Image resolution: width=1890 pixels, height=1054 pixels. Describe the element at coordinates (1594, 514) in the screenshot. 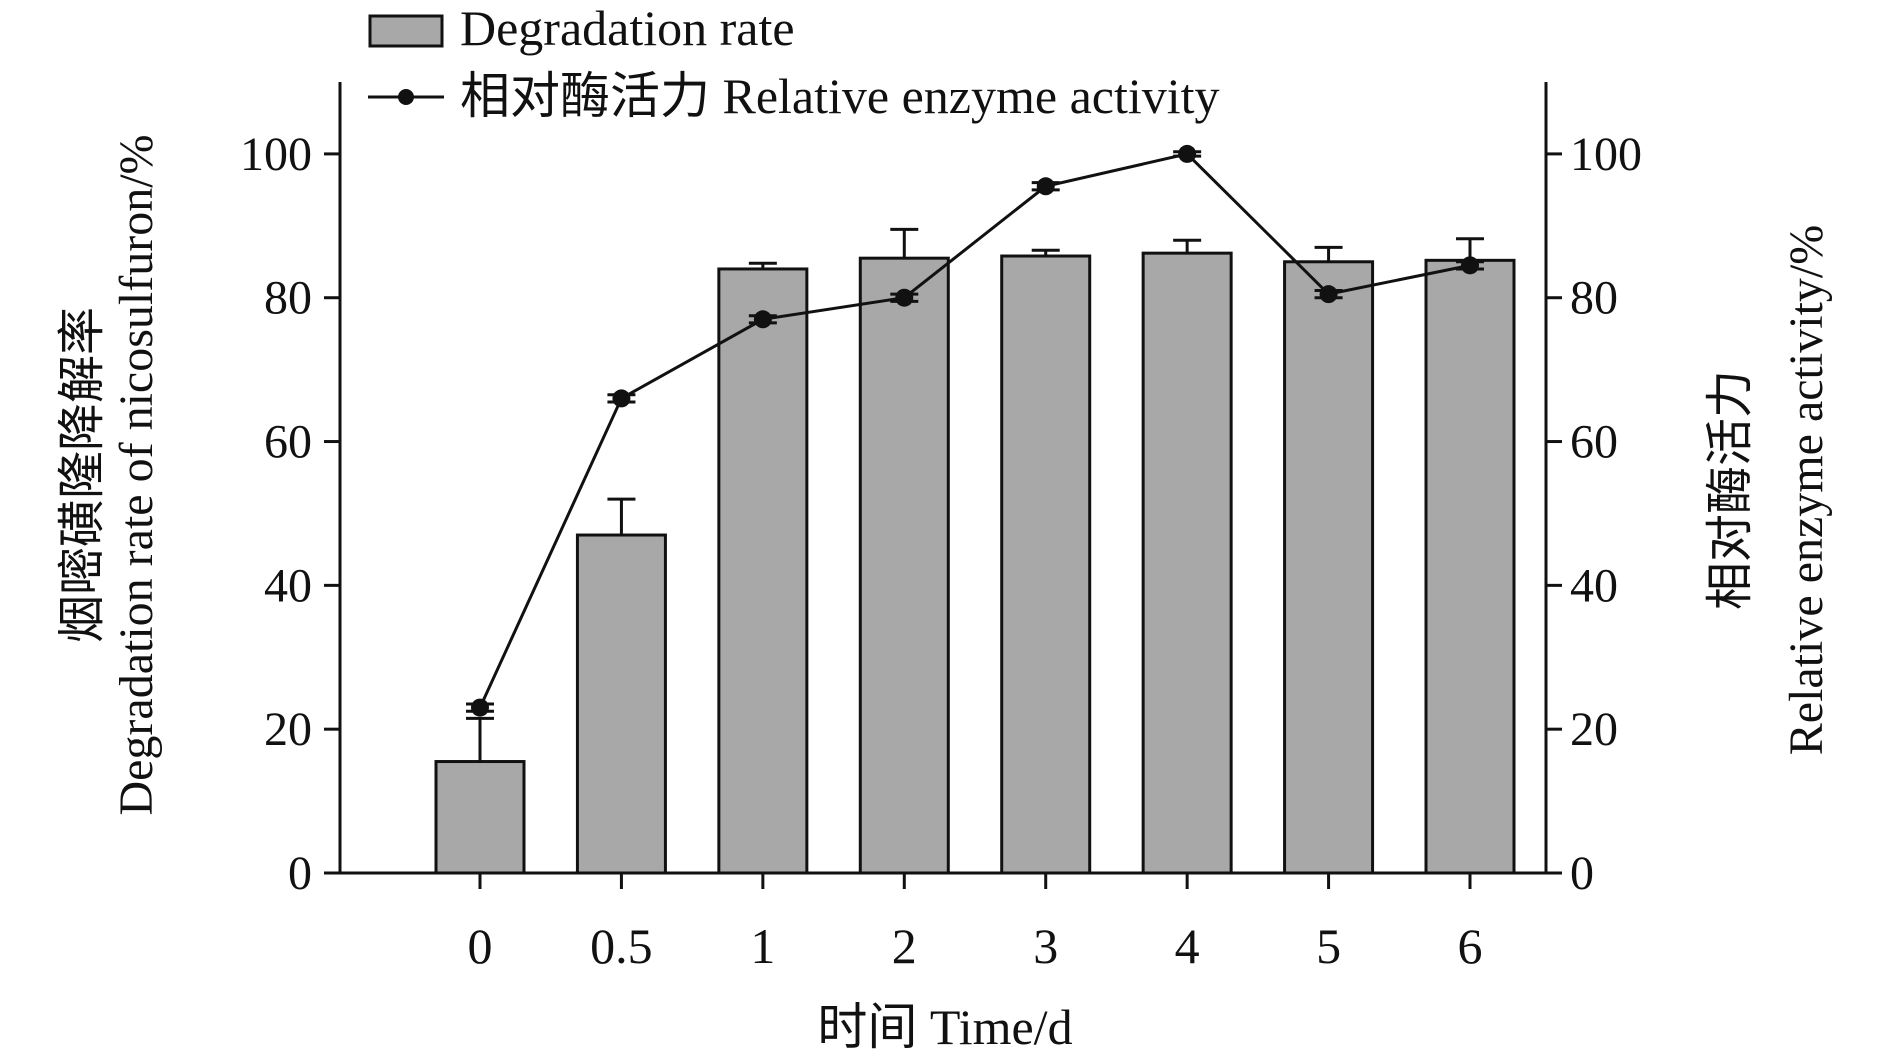

I see `right-y-ticks: 0 20 40 60 80 100` at that location.